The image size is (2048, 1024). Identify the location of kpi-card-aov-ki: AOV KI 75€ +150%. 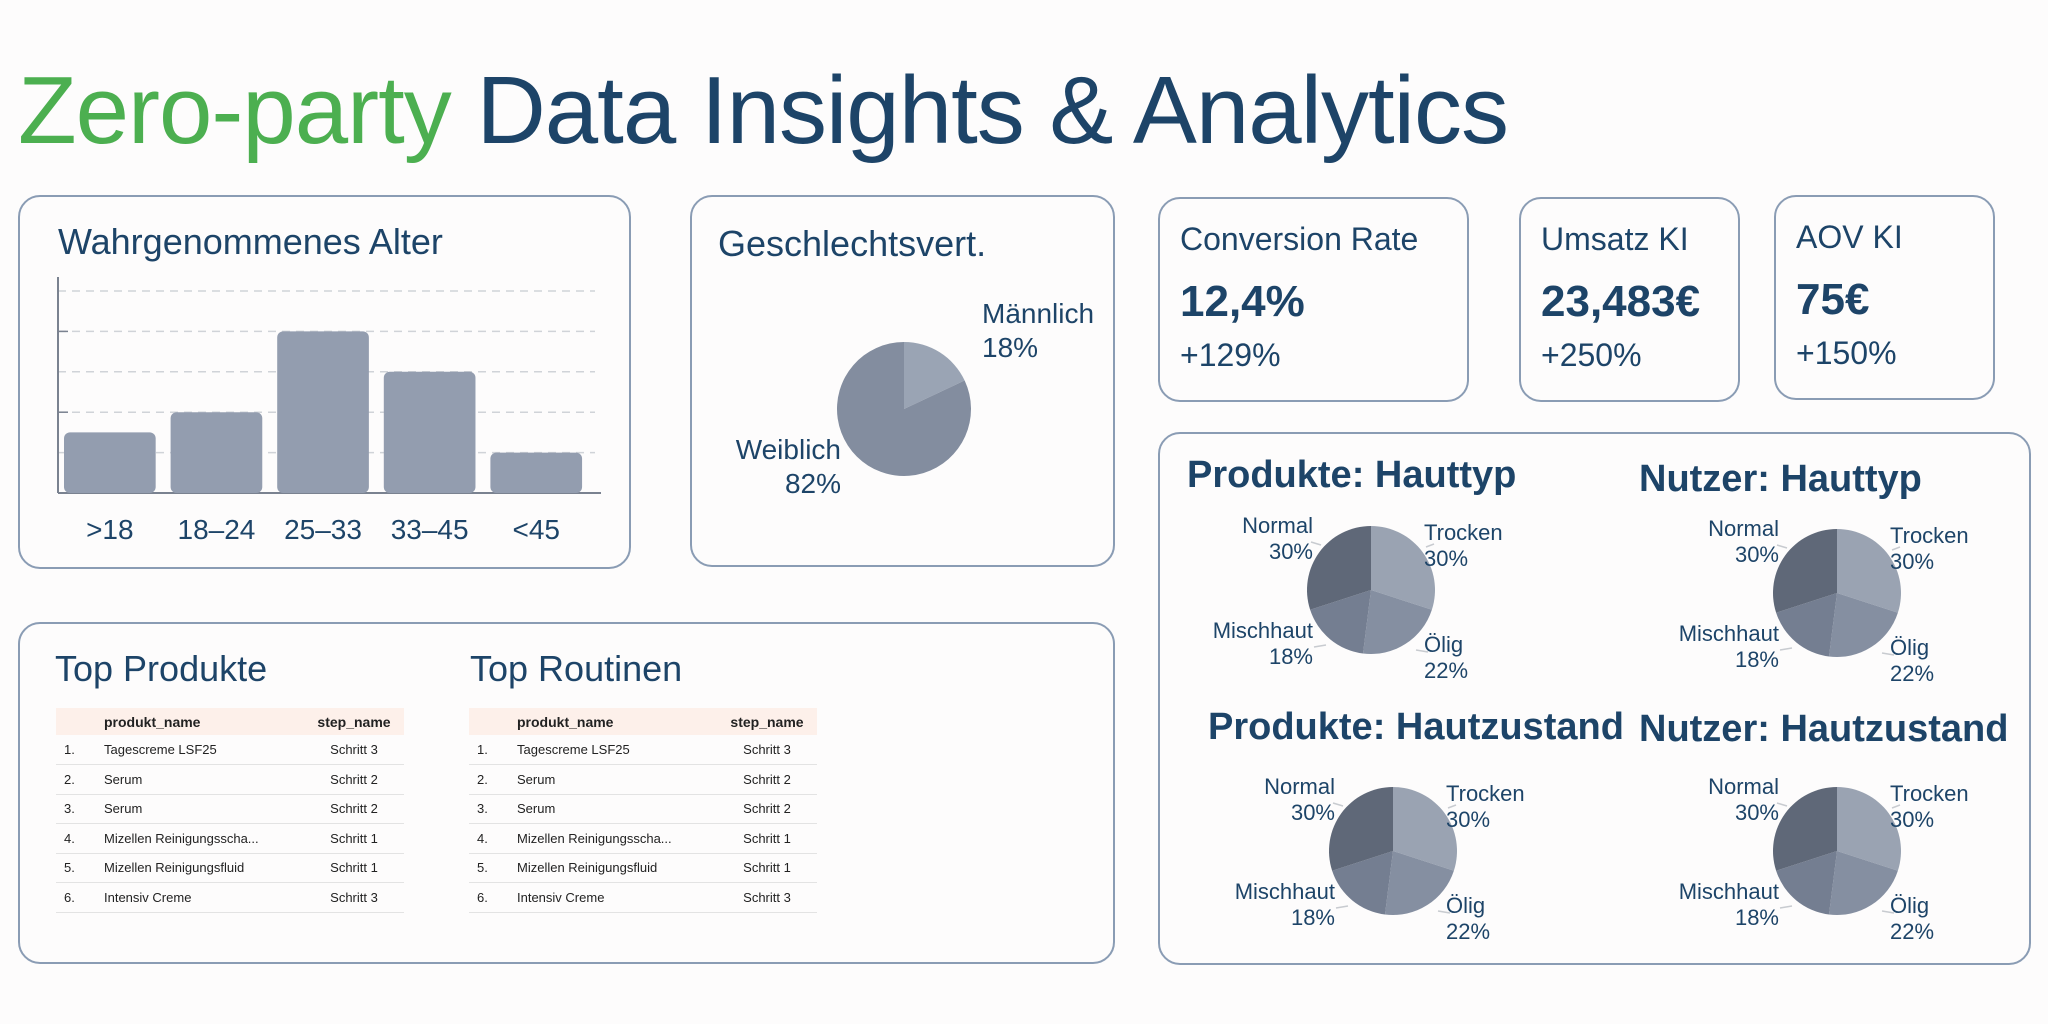
(1884, 297).